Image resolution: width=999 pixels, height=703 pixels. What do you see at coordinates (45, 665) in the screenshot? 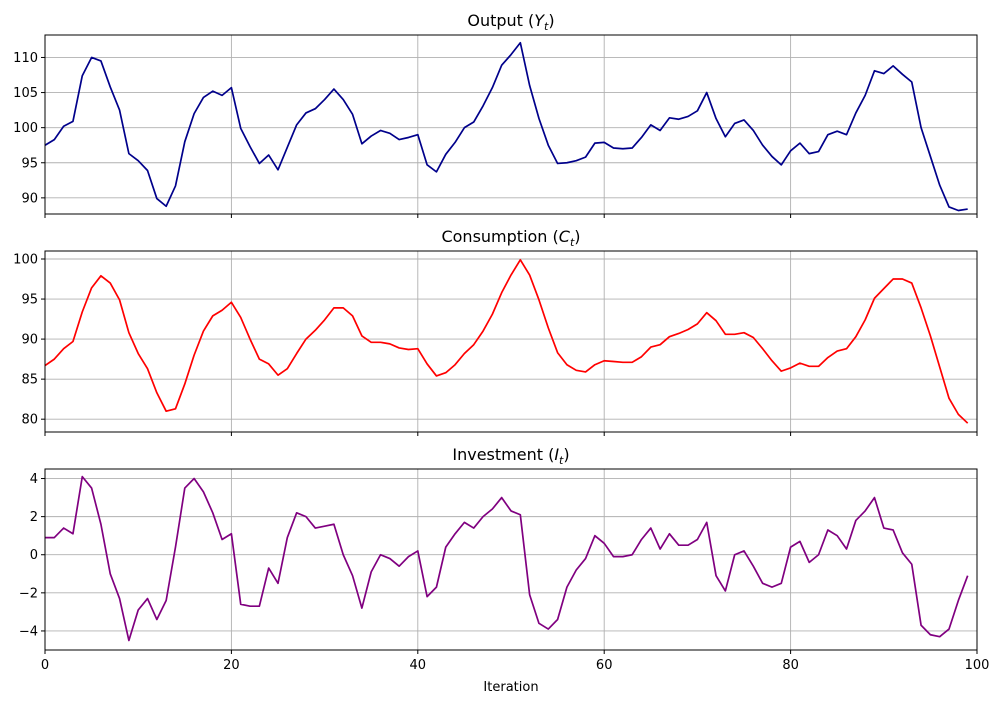
I see `x-tick-label: 0` at bounding box center [45, 665].